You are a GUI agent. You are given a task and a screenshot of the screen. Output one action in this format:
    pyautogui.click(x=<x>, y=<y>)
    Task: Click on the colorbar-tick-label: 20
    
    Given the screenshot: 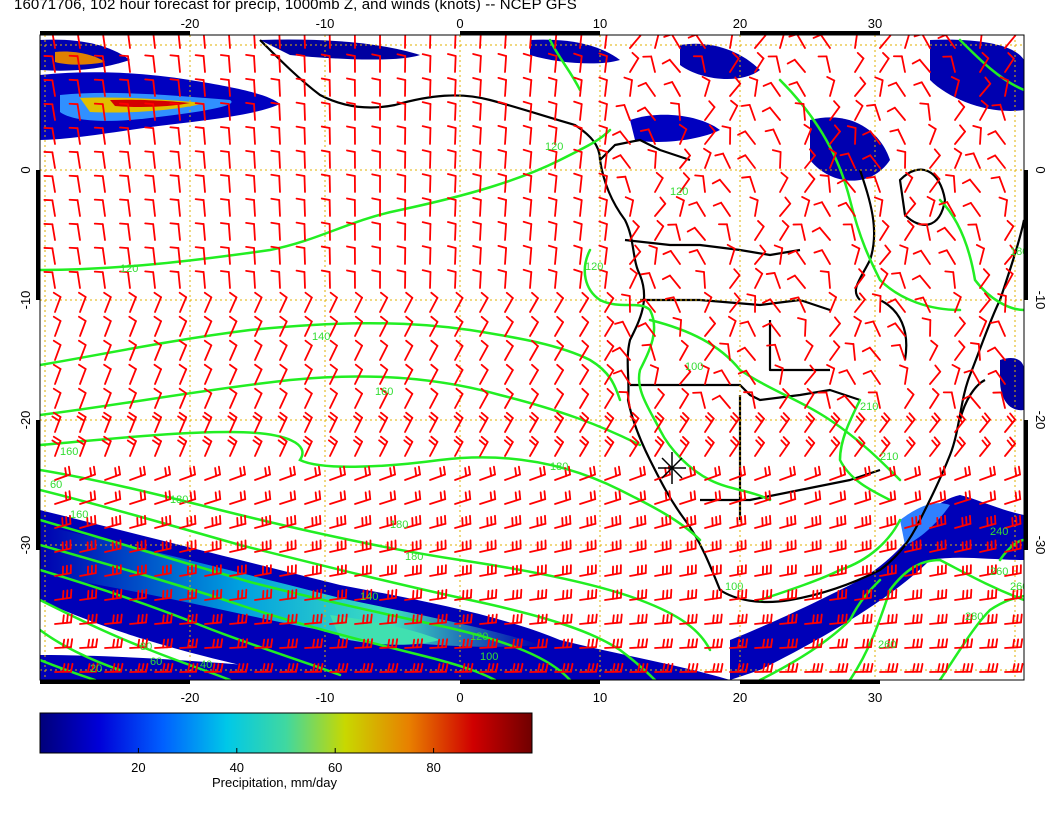 What is the action you would take?
    pyautogui.click(x=138, y=767)
    